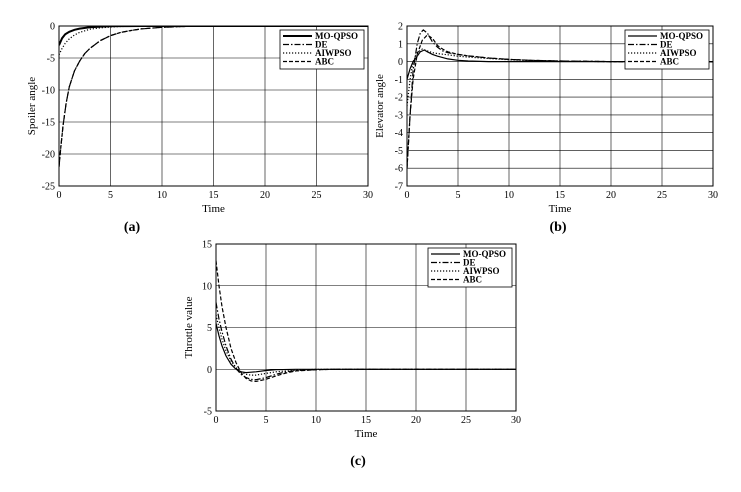 This screenshot has width=741, height=492. What do you see at coordinates (48, 187) in the screenshot?
I see `y-tick-label: -25` at bounding box center [48, 187].